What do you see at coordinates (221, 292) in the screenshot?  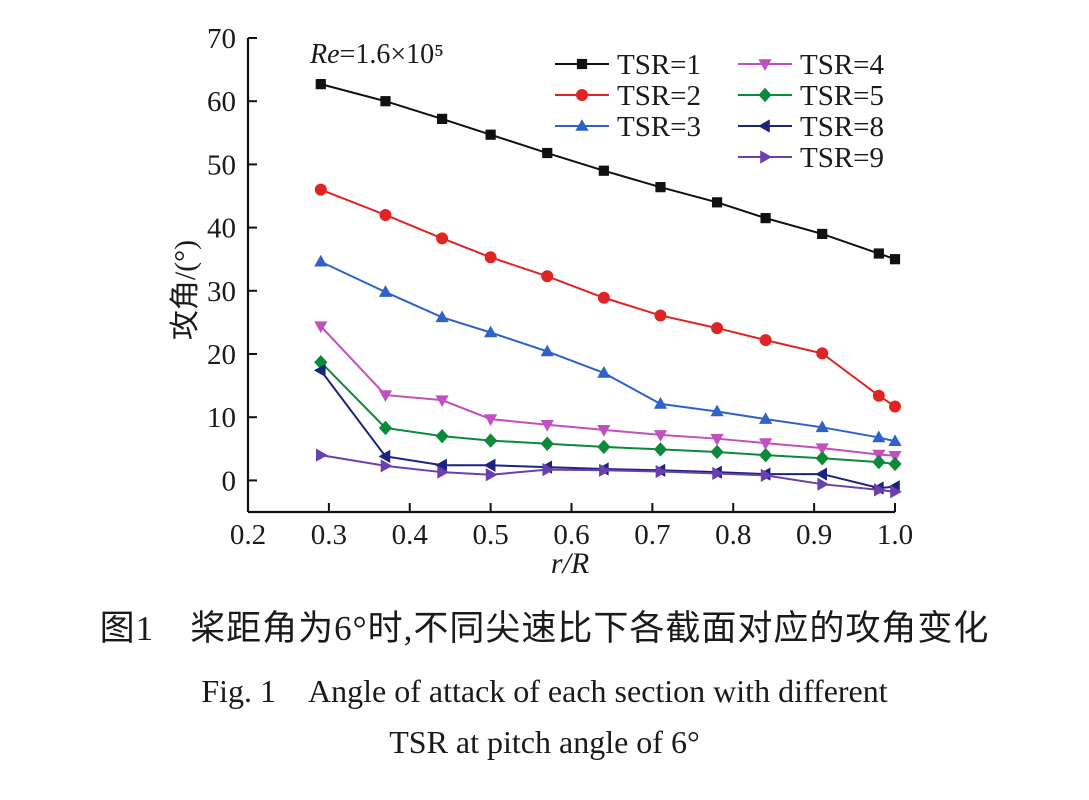 I see `y-tick-label: 30` at bounding box center [221, 292].